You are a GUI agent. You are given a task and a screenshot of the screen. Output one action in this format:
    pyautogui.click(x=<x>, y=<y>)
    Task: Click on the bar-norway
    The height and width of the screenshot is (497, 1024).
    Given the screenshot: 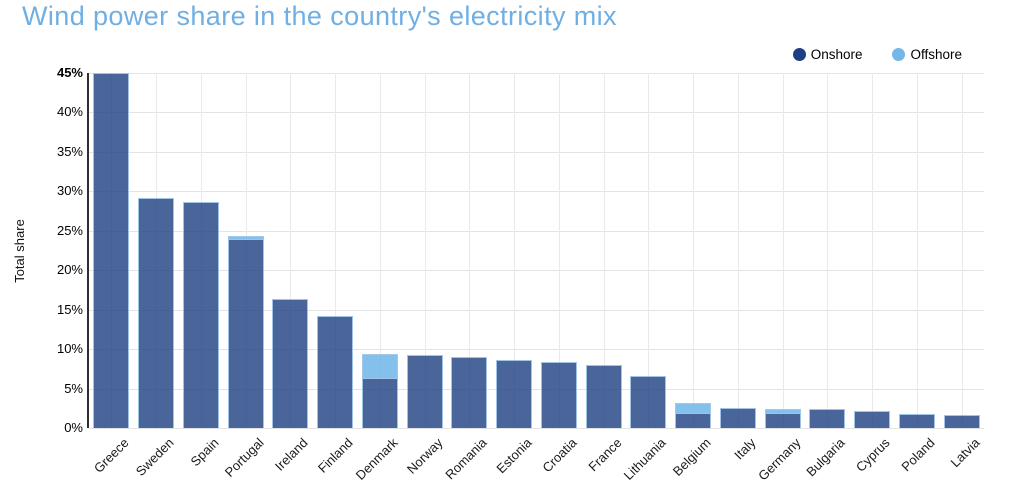 What is the action you would take?
    pyautogui.click(x=424, y=391)
    